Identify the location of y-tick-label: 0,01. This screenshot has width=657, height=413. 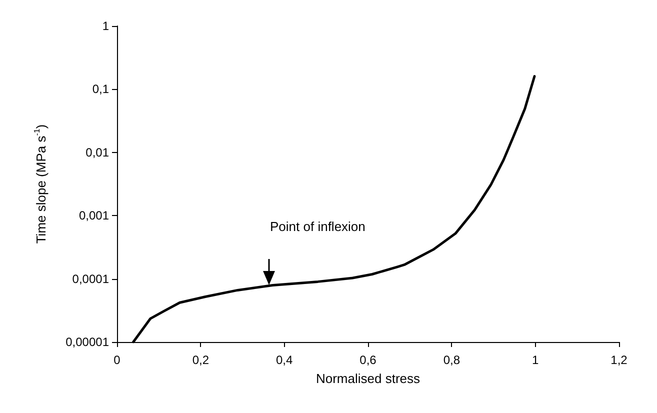
(98, 152).